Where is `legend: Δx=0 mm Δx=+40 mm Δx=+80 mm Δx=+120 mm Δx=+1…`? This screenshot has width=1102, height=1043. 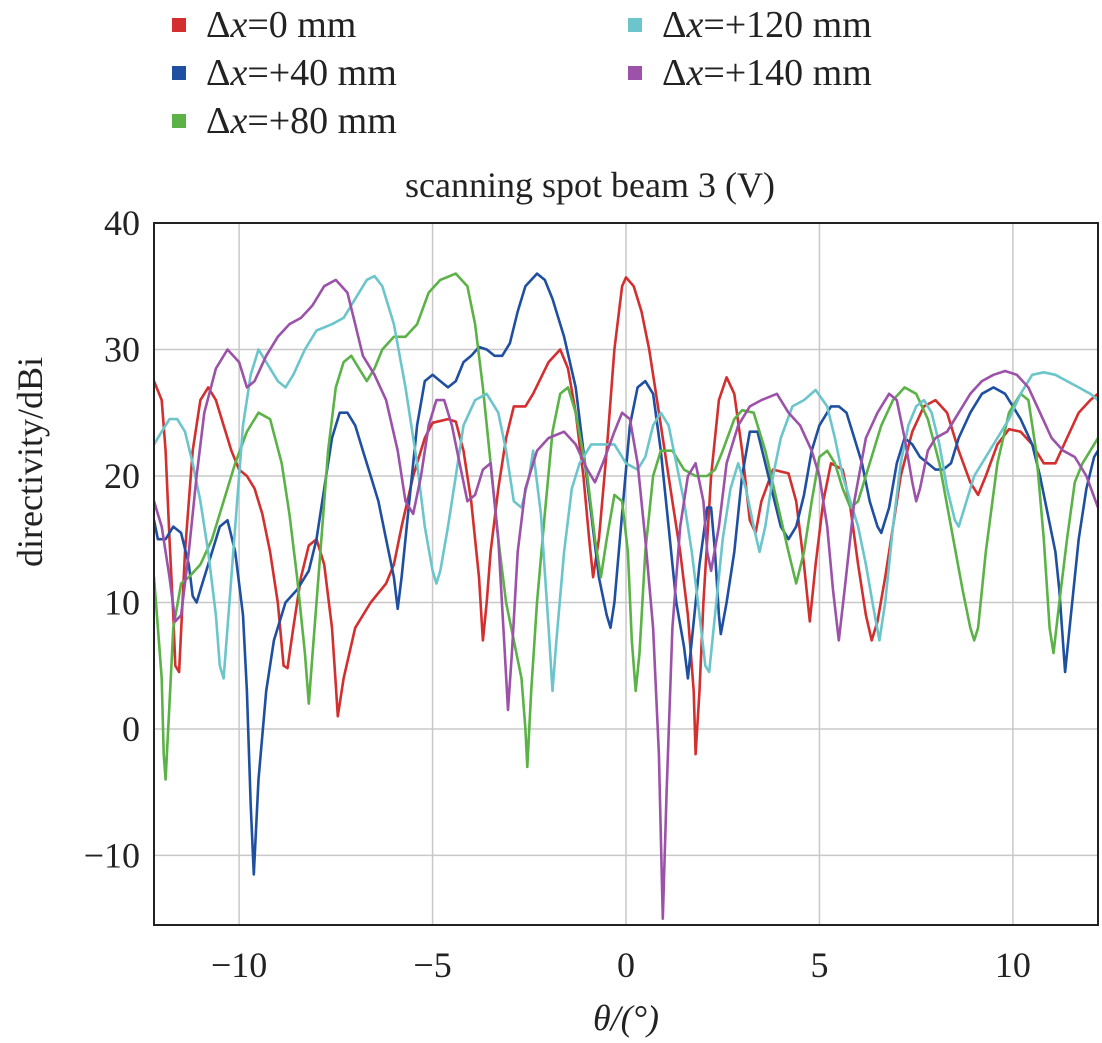 legend: Δx=0 mm Δx=+40 mm Δx=+80 mm Δx=+120 mm Δx=+1… is located at coordinates (522, 73).